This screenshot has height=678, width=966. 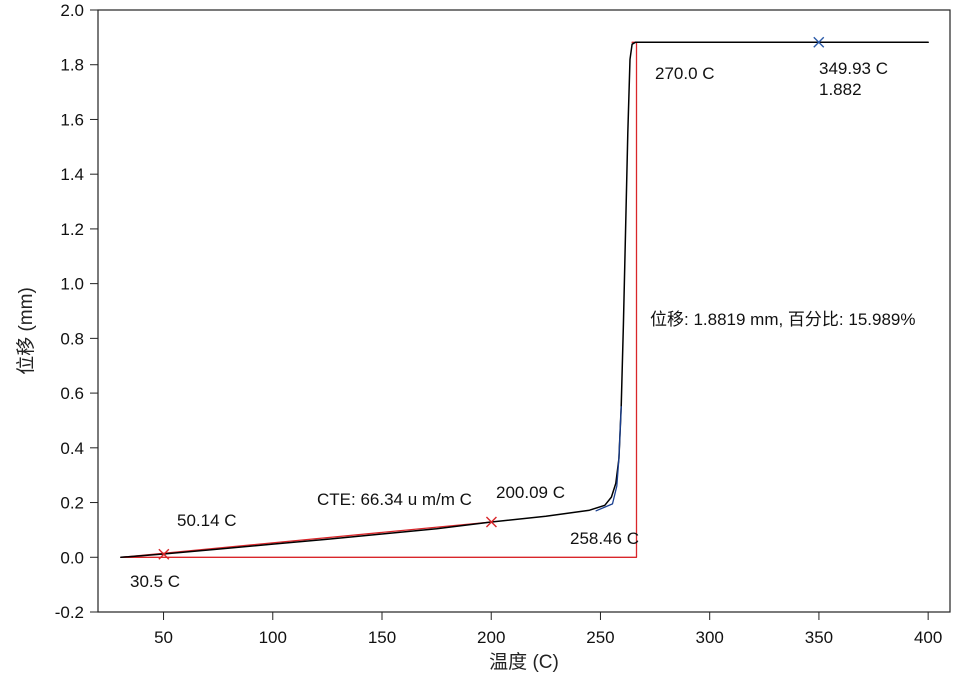 What do you see at coordinates (72, 284) in the screenshot?
I see `y-tick-label: 1.0` at bounding box center [72, 284].